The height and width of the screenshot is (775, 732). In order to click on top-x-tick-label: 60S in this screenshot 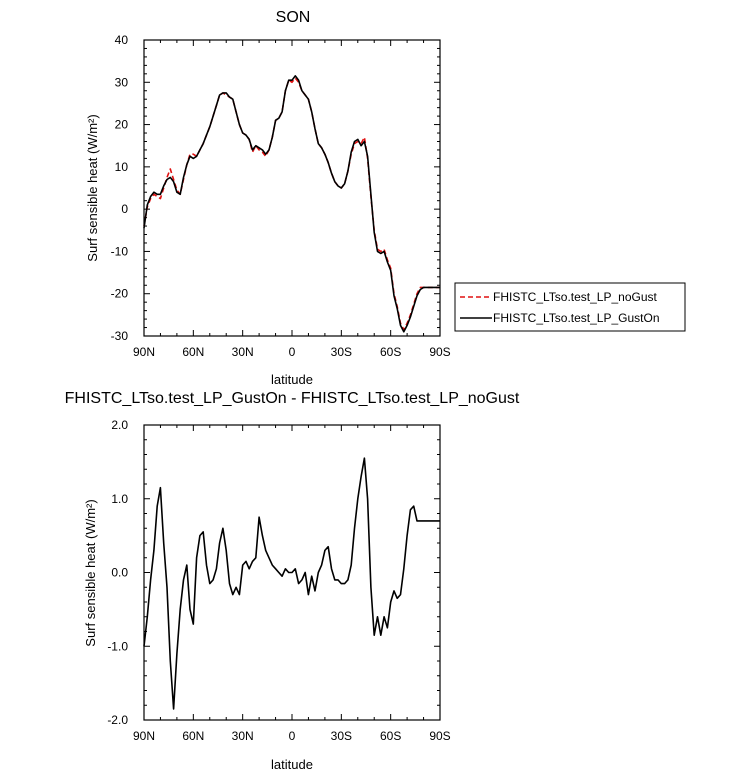, I will do `click(390, 352)`.